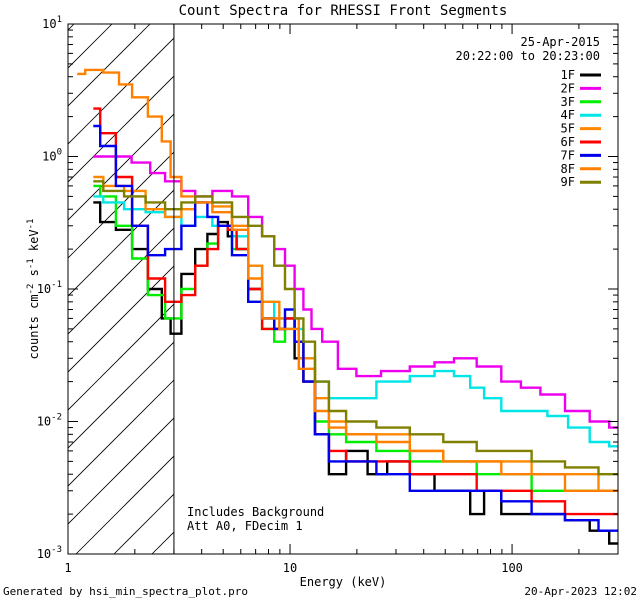 Image resolution: width=640 pixels, height=600 pixels. Describe the element at coordinates (568, 155) in the screenshot. I see `legend-label-7F: 7F` at that location.